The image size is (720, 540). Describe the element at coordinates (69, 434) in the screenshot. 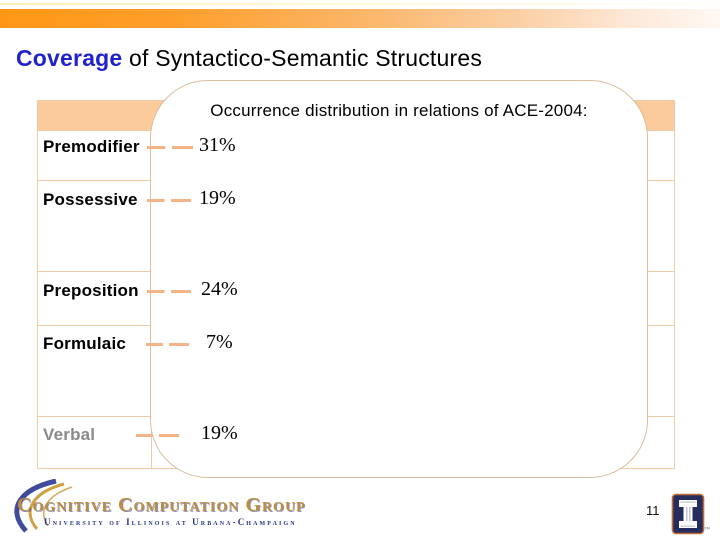

I see `row-label-verbal: Verbal` at that location.